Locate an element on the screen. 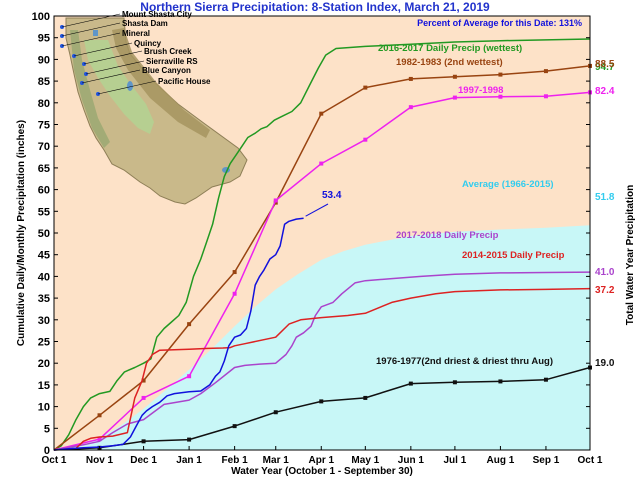  y-tick-label: 30 is located at coordinates (44, 321).